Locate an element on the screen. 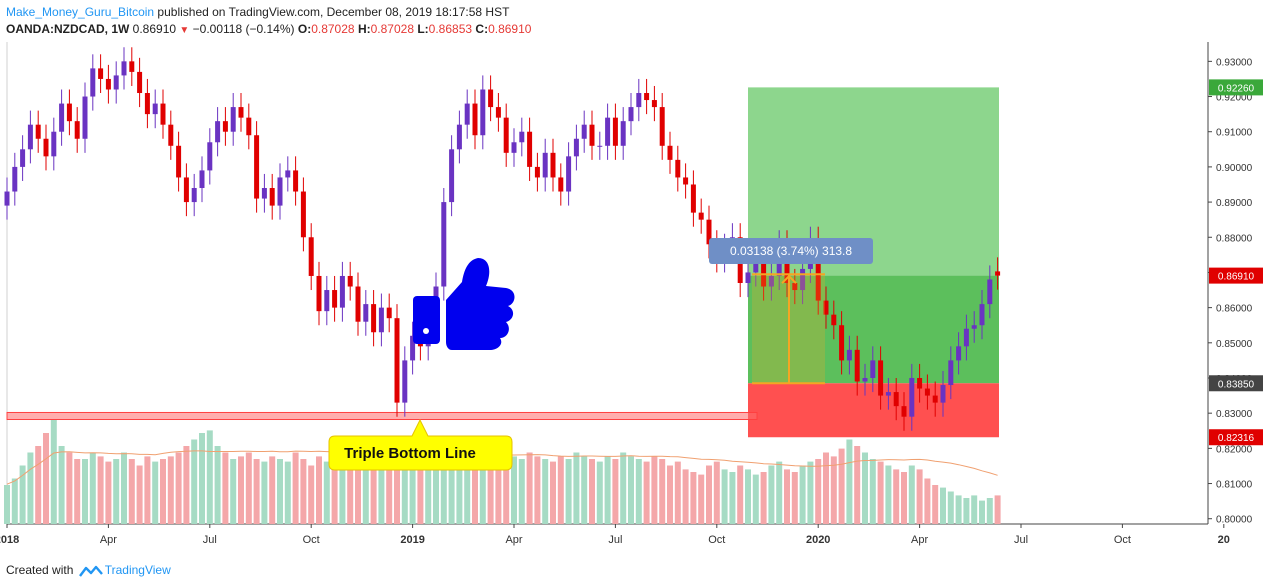  x-tick-label: 2020 is located at coordinates (818, 540).